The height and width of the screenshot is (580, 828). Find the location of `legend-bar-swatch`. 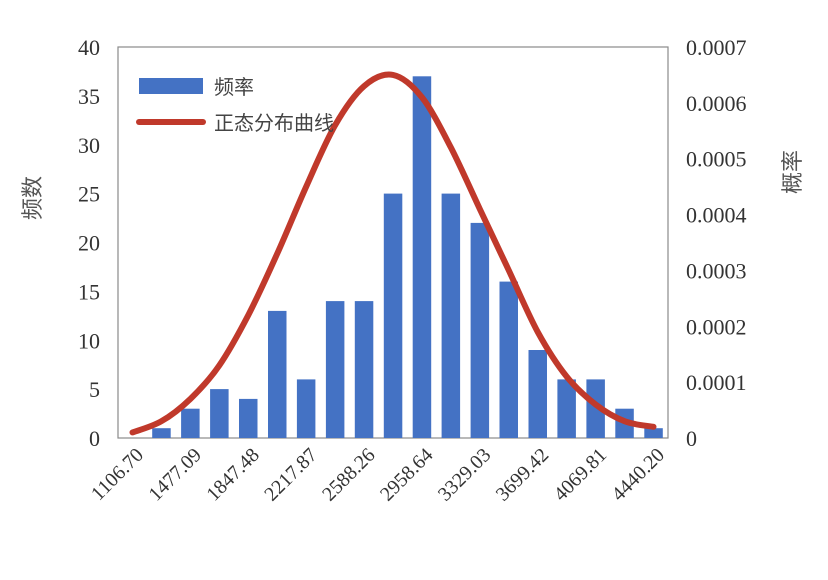

legend-bar-swatch is located at coordinates (171, 86).